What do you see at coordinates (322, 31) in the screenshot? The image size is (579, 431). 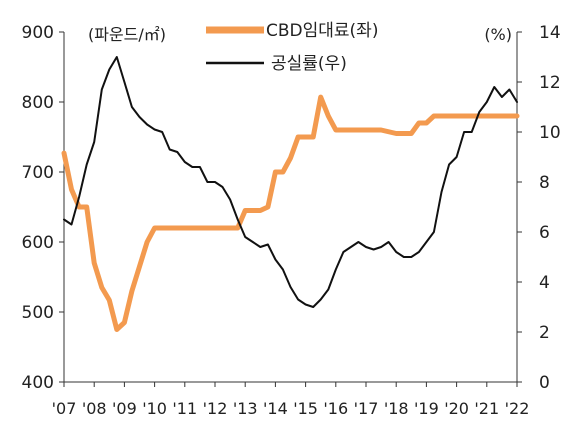 I see `legend-label-rent: CBD임대료(좌)` at bounding box center [322, 31].